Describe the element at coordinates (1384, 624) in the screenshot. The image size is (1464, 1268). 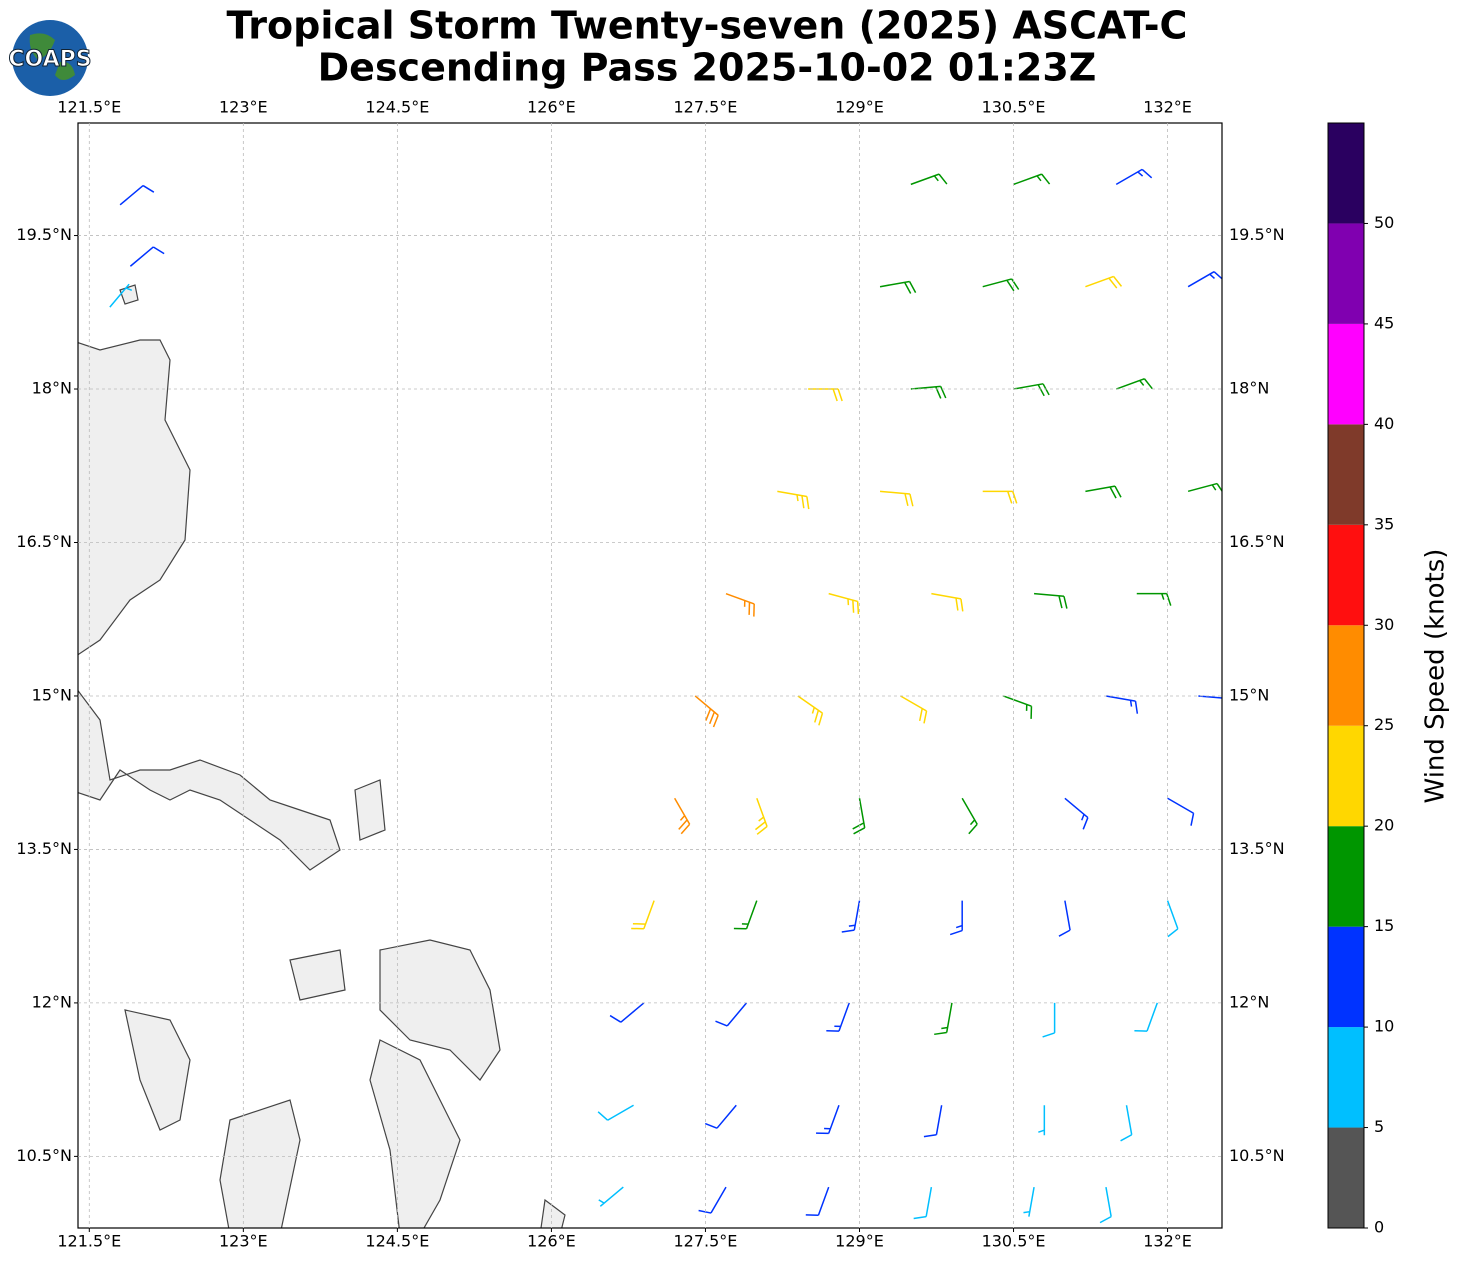
I see `colorbar-tick-label: 30` at that location.